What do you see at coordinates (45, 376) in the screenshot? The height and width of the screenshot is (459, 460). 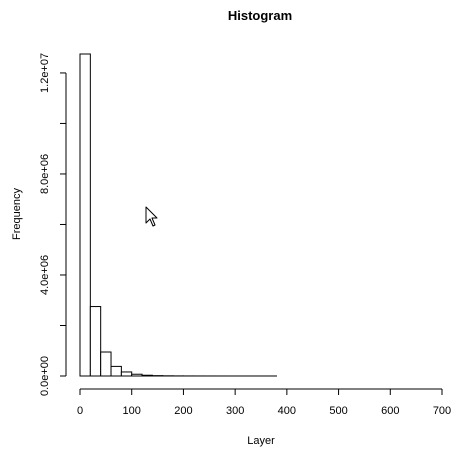 I see `y-tick-label-0: 0.0e+00` at bounding box center [45, 376].